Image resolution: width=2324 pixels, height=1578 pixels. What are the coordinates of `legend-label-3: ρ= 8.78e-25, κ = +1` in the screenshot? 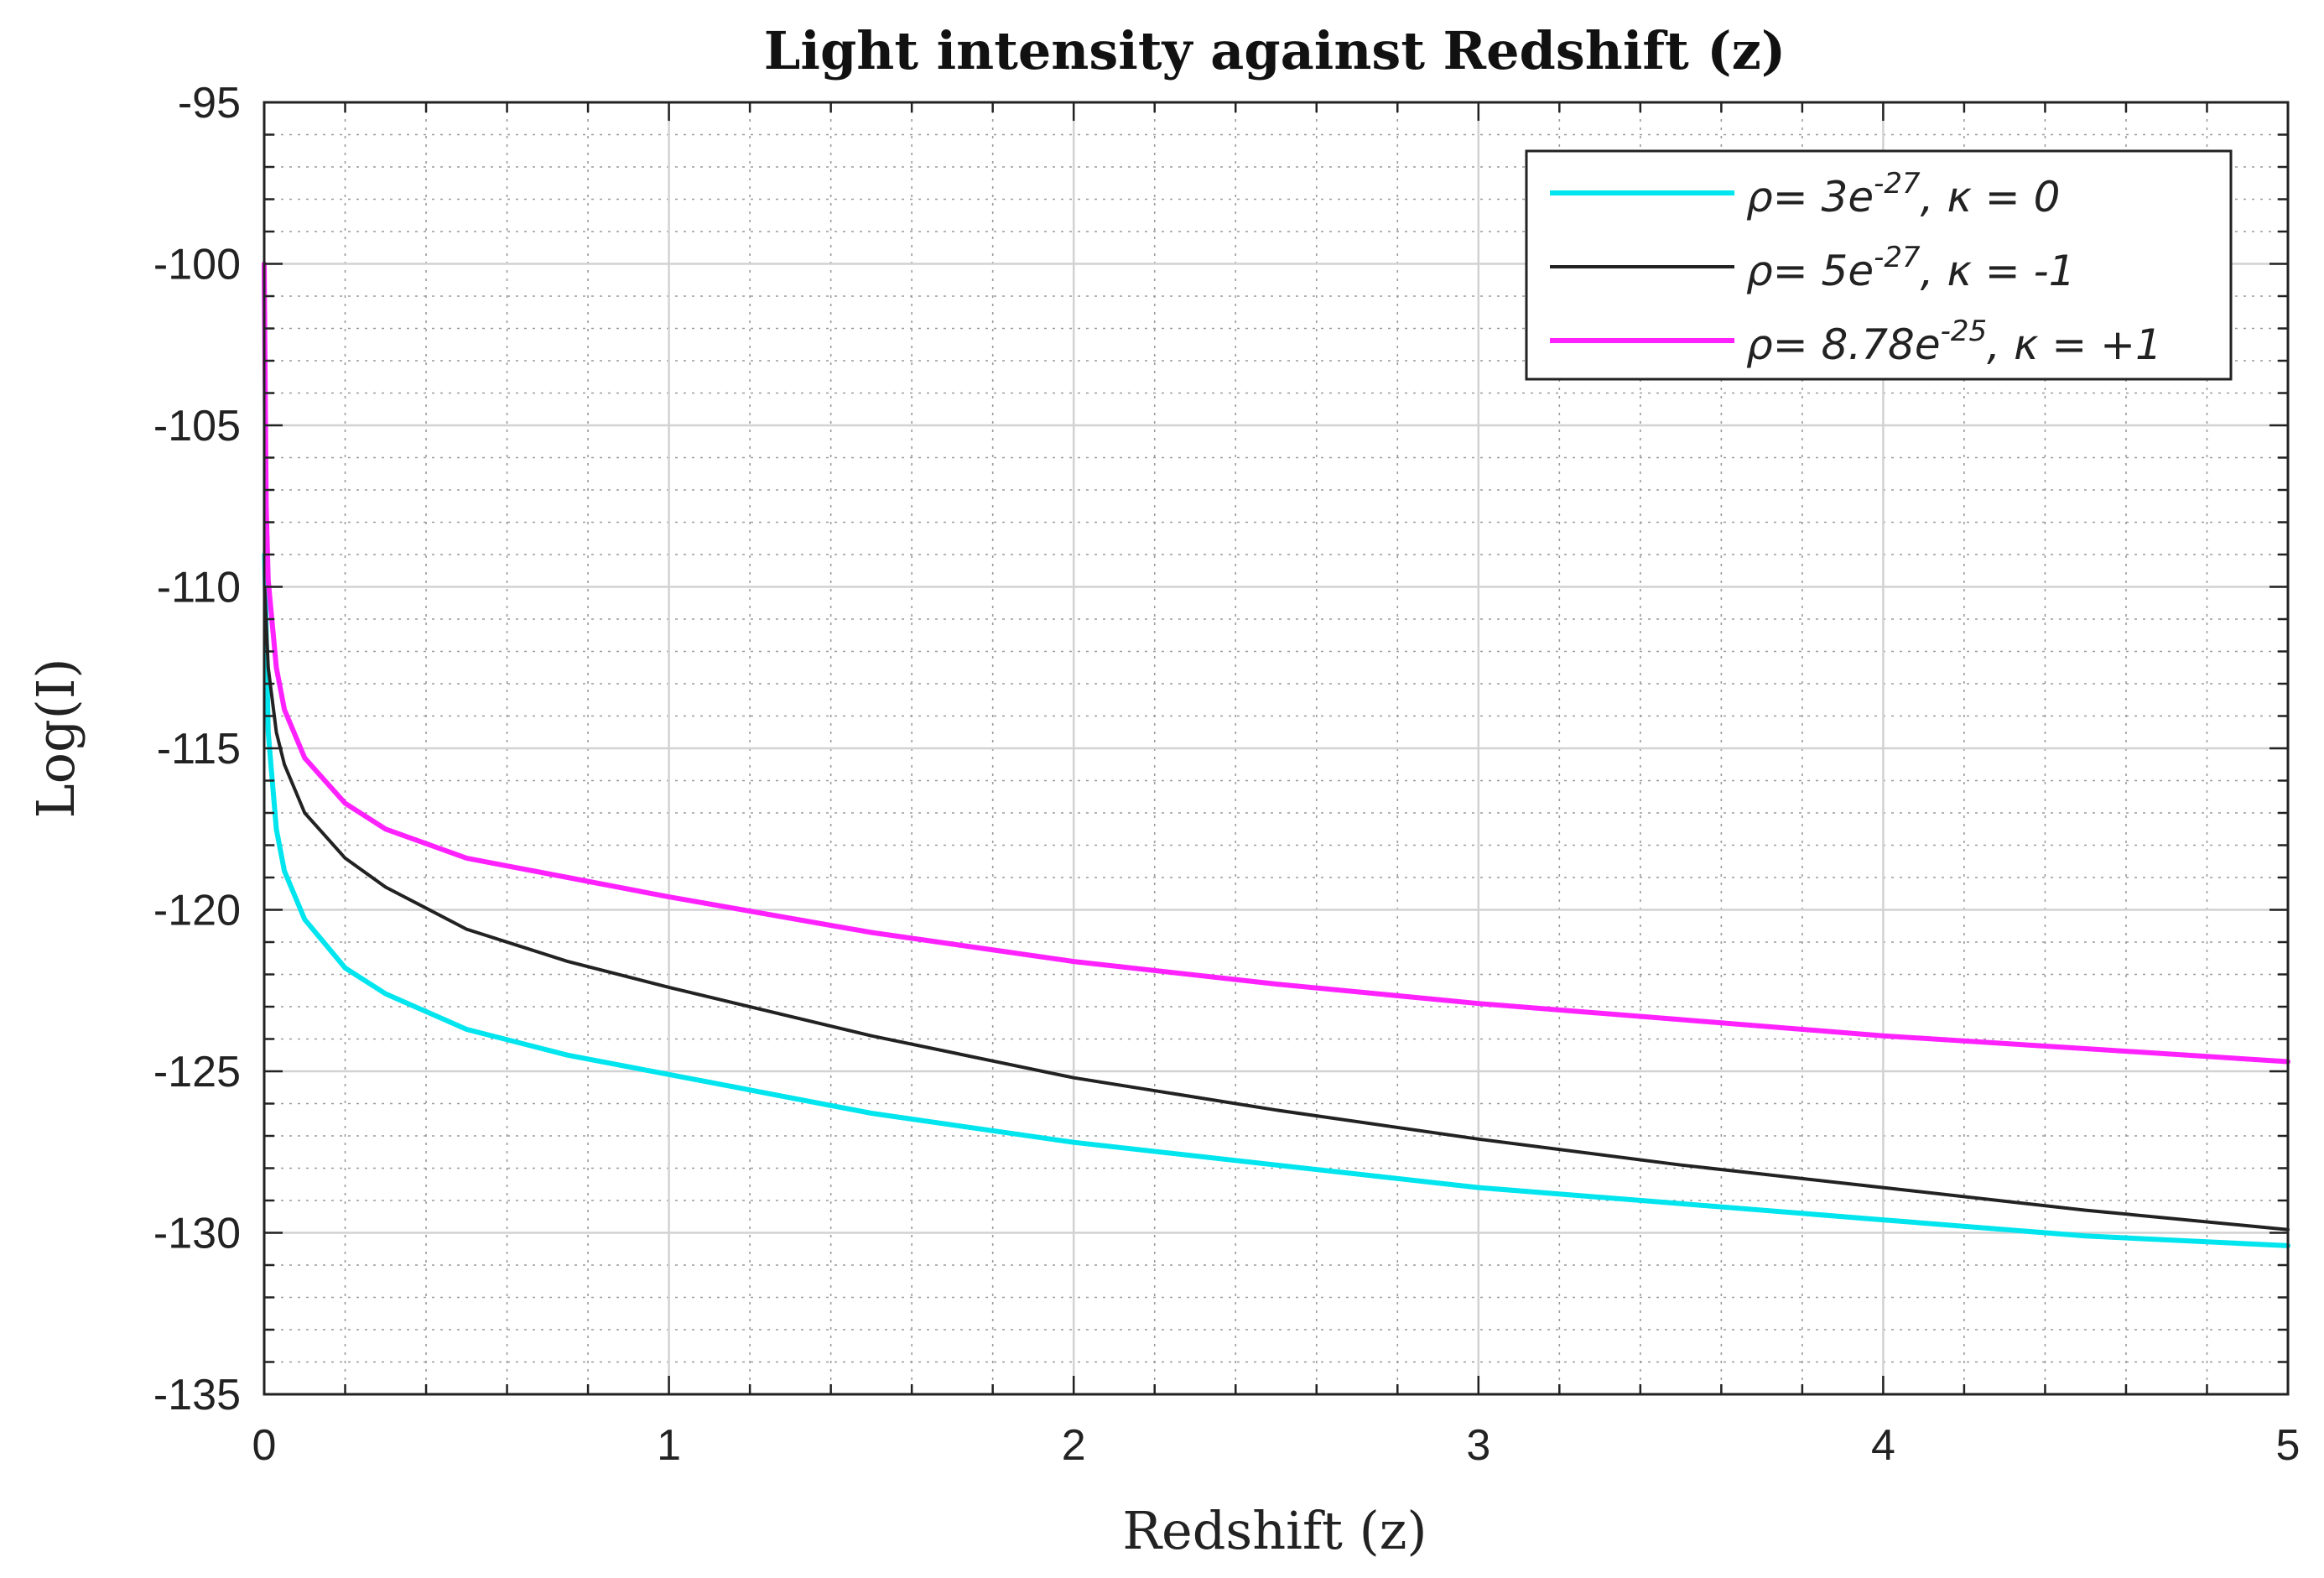 It's located at (1954, 342).